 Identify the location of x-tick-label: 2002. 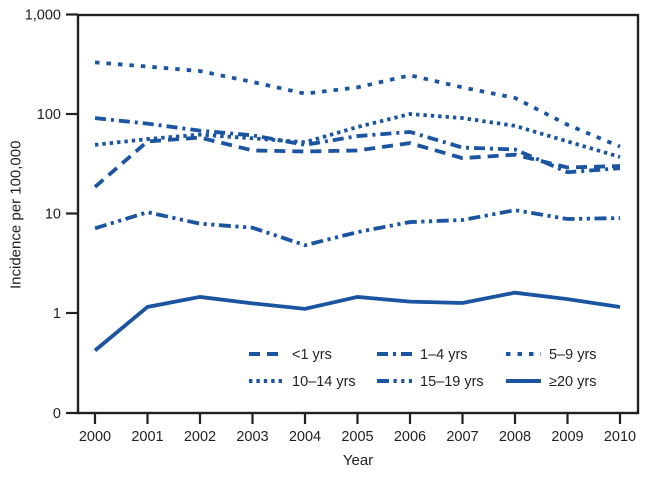
(200, 437).